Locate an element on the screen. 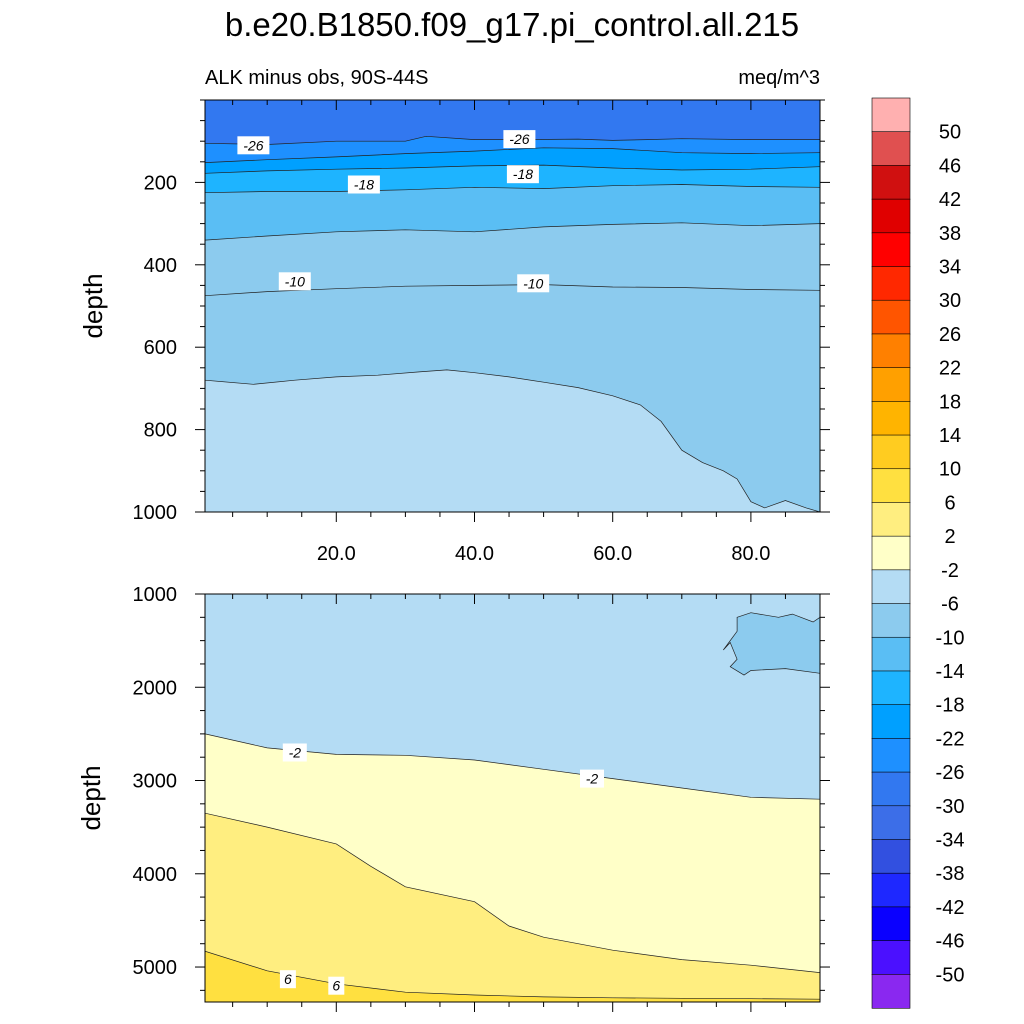 The image size is (1024, 1024). colorbar-label: -14 is located at coordinates (950, 672).